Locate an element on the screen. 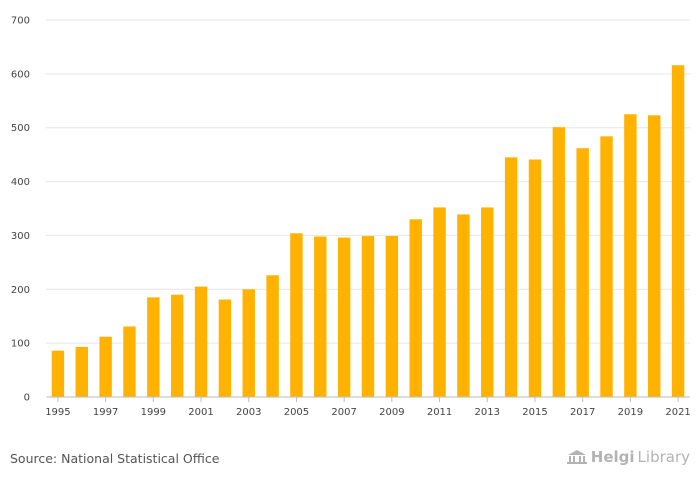 Image resolution: width=700 pixels, height=483 pixels. x-tick-label: 1995 is located at coordinates (57, 412).